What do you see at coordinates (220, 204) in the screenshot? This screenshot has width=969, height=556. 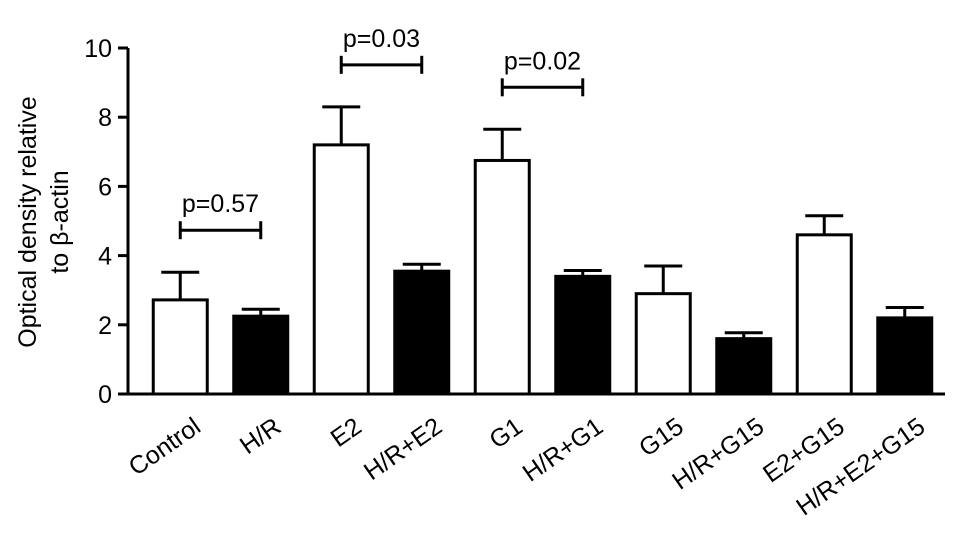 I see `p-value-label: p=0.57` at bounding box center [220, 204].